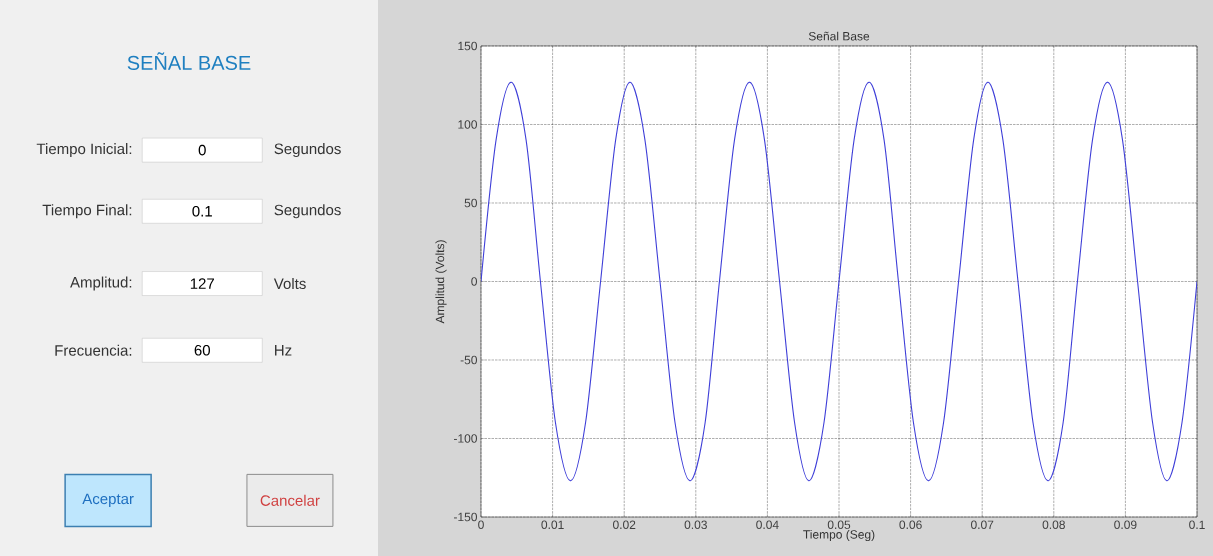  What do you see at coordinates (202, 211) in the screenshot?
I see `text: 0.1` at bounding box center [202, 211].